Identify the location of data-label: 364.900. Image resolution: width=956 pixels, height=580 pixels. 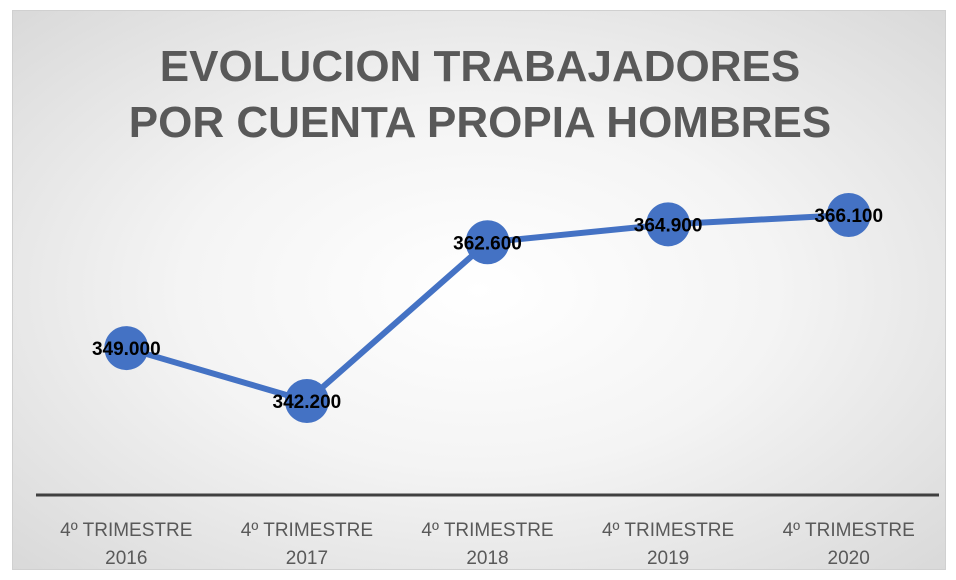
(668, 225).